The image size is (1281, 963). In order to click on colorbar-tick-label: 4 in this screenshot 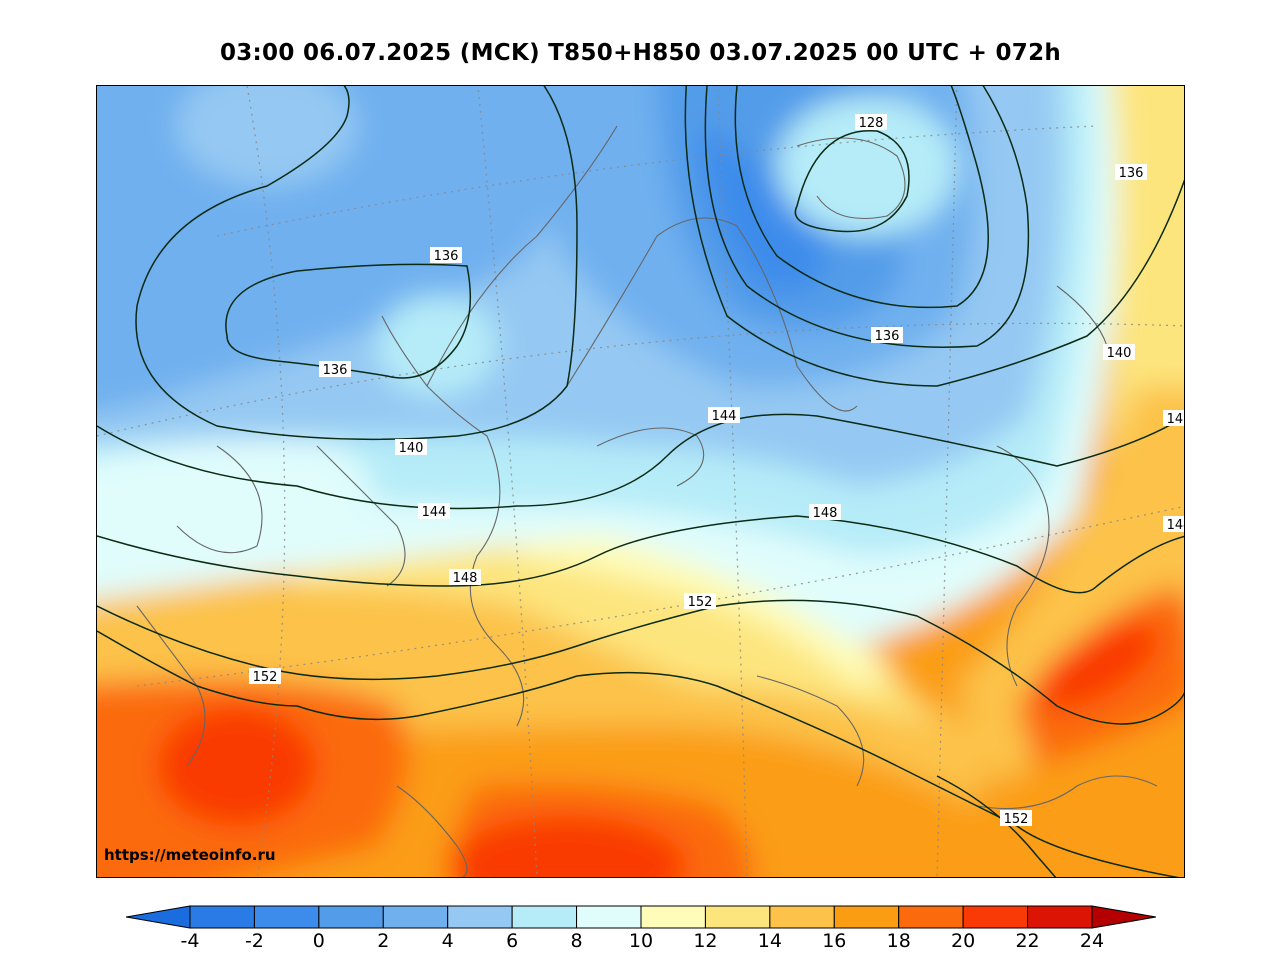, I will do `click(447, 941)`.